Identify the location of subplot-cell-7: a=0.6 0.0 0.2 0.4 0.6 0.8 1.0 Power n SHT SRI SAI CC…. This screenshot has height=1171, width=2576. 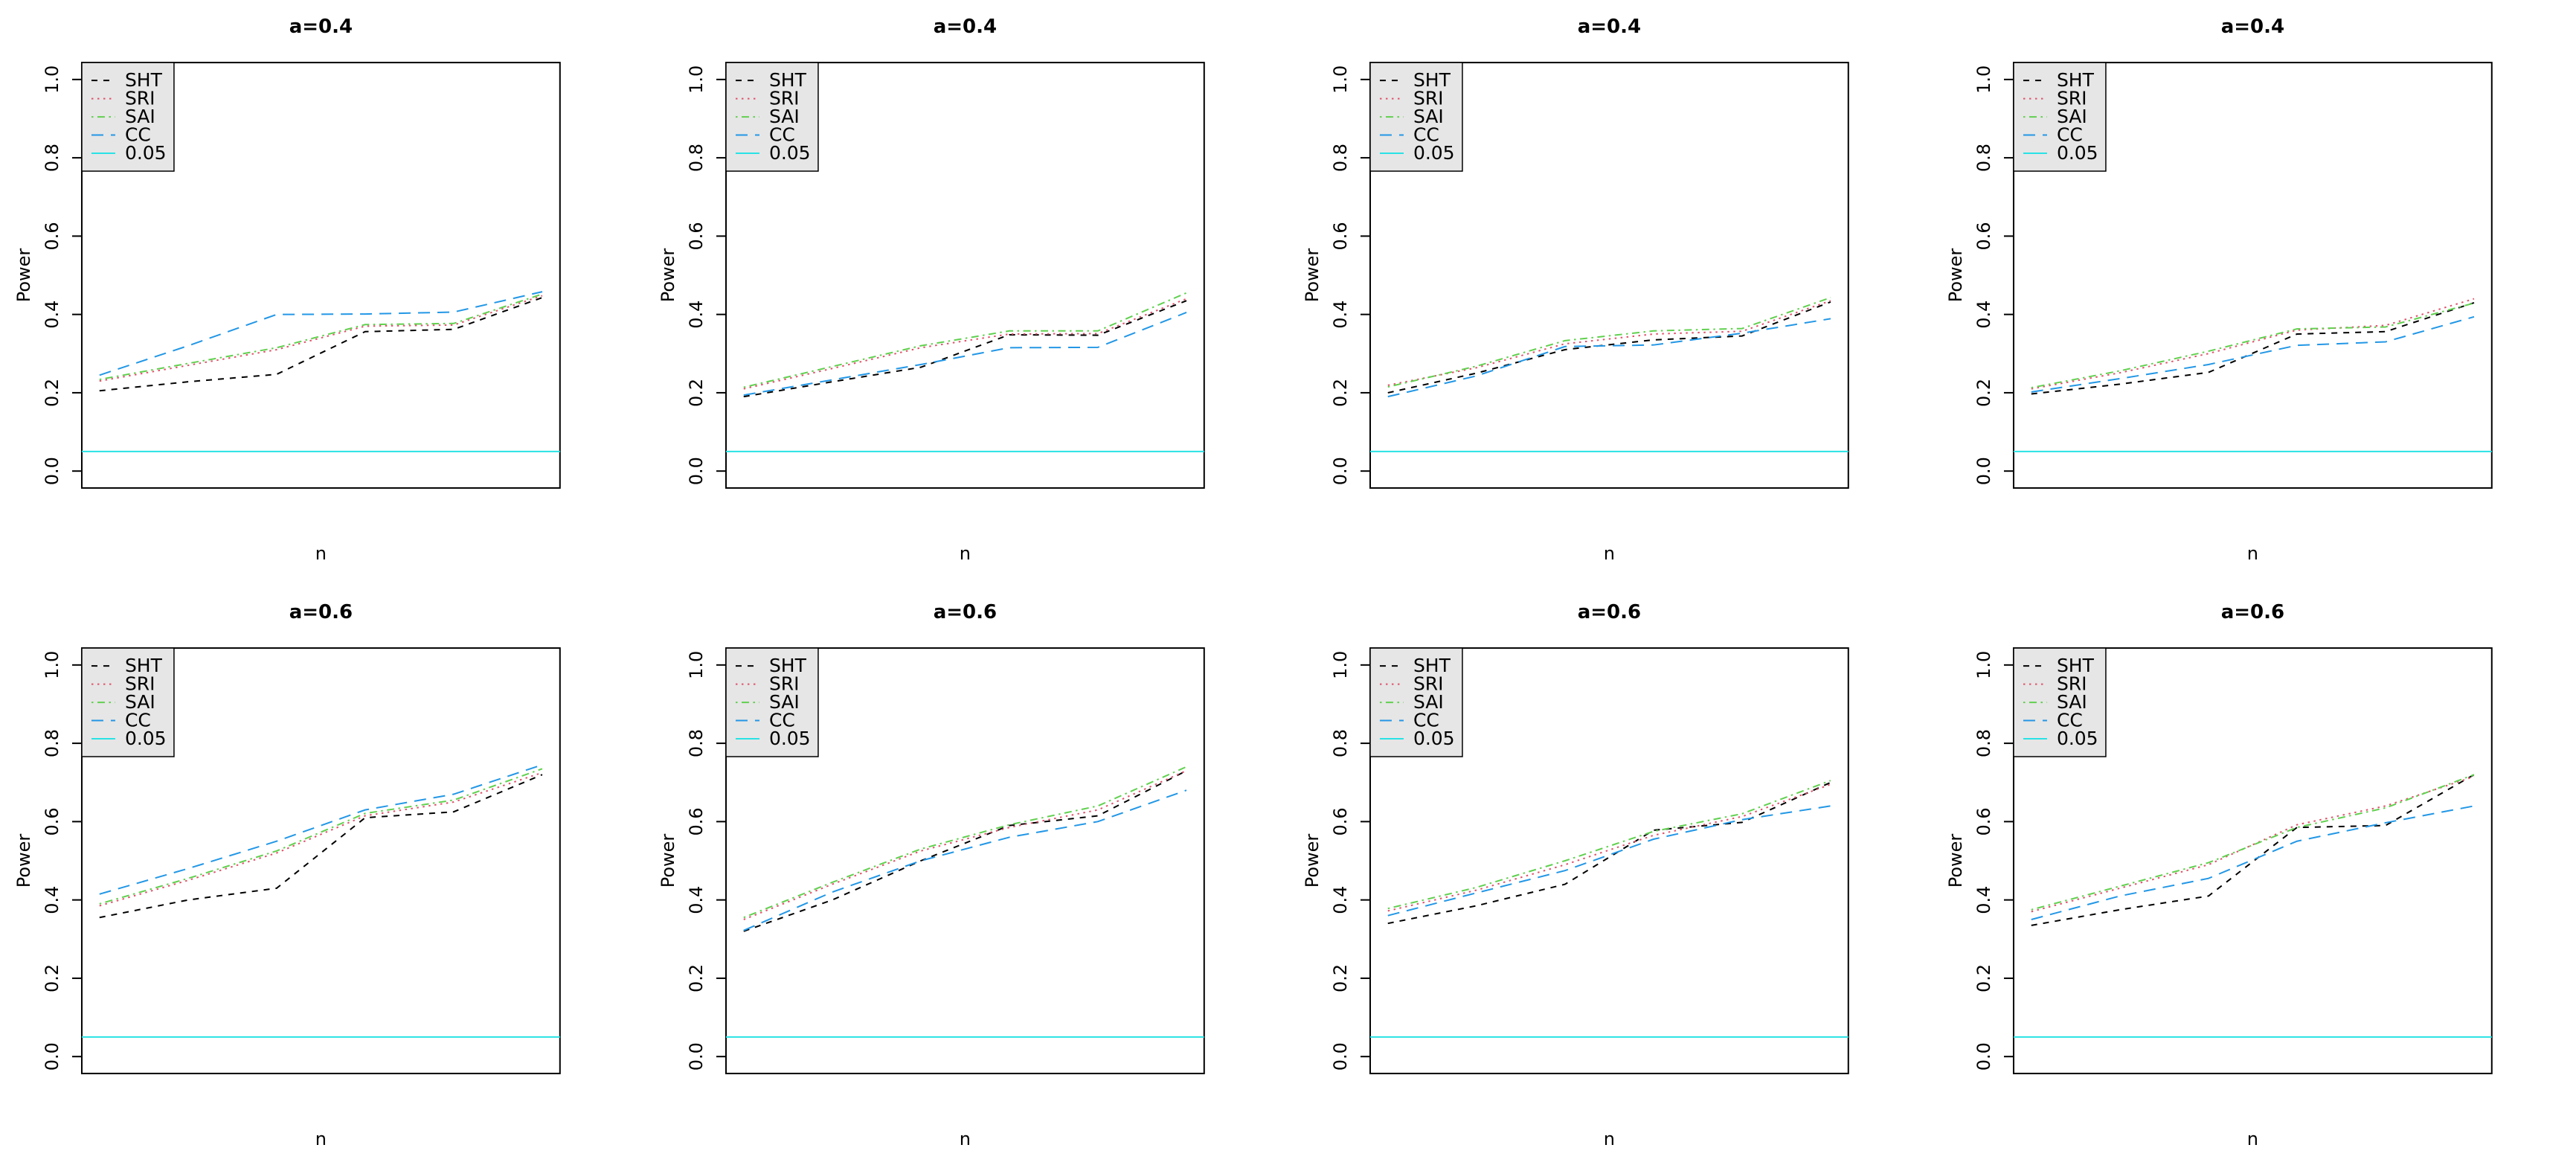
(1610, 878).